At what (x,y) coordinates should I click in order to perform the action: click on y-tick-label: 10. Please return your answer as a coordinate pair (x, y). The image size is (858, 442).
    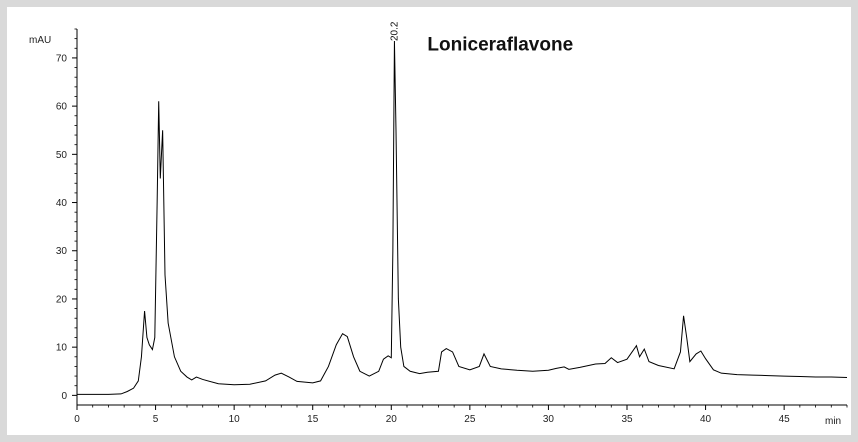
    Looking at the image, I should click on (62, 348).